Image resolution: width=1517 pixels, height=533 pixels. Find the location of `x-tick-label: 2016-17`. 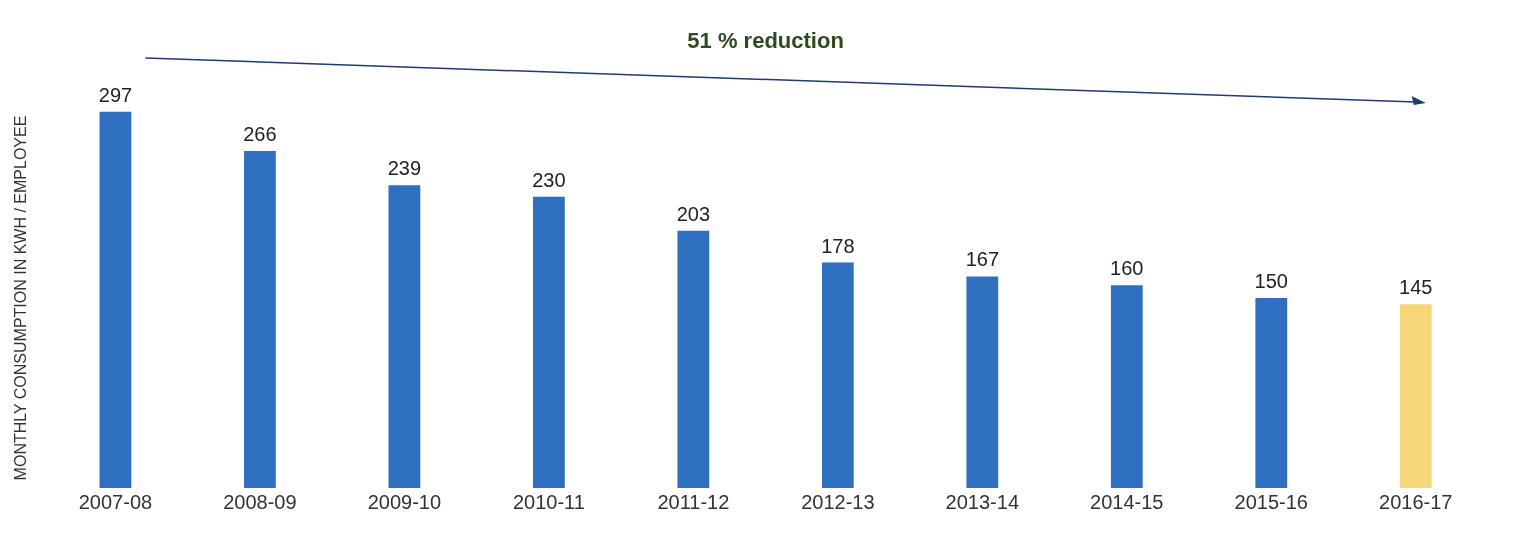

x-tick-label: 2016-17 is located at coordinates (1416, 501).